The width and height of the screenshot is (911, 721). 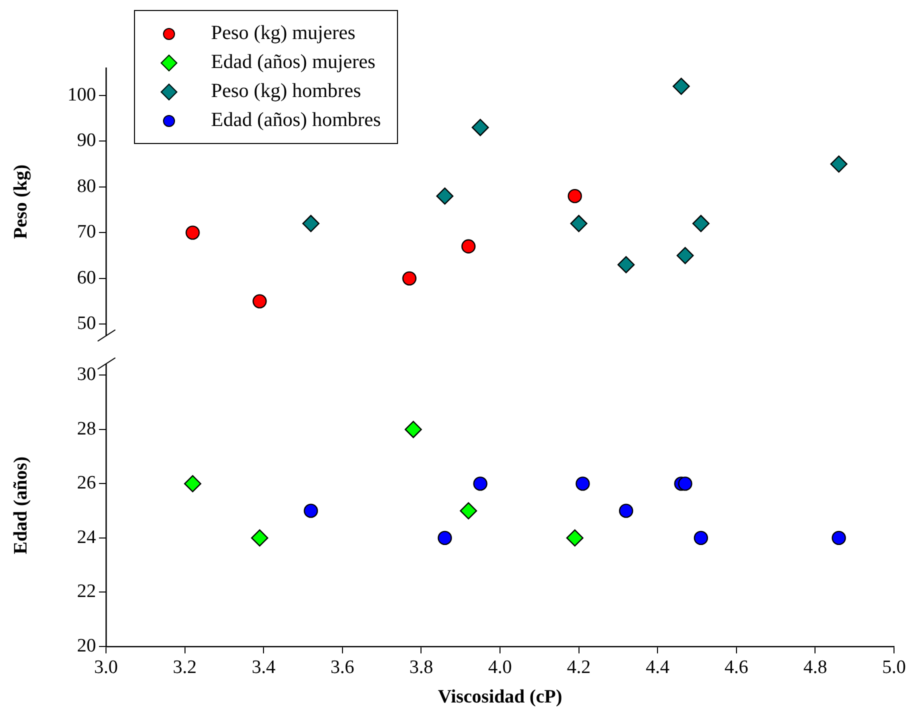 What do you see at coordinates (86, 186) in the screenshot?
I see `y-tick-label: 80` at bounding box center [86, 186].